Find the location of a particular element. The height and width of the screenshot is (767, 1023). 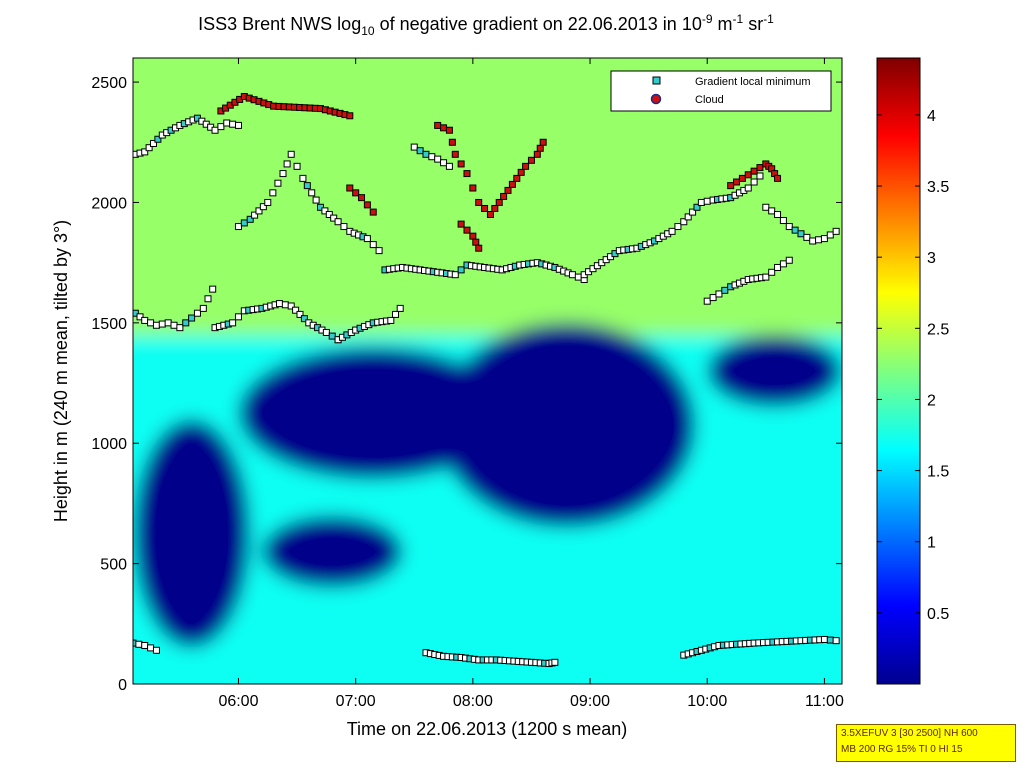

x-tick-label: 06:00 is located at coordinates (238, 701).